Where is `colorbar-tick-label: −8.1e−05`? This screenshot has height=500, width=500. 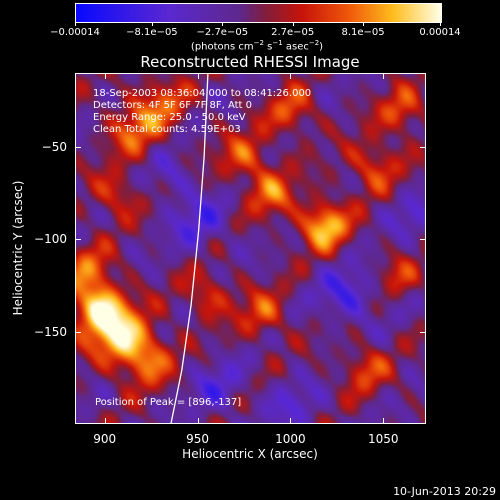 colorbar-tick-label: −8.1e−05 is located at coordinates (152, 32).